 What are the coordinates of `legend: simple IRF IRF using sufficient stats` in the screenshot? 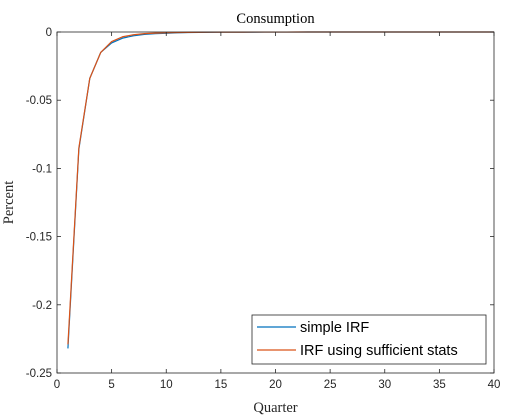 It's located at (369, 339).